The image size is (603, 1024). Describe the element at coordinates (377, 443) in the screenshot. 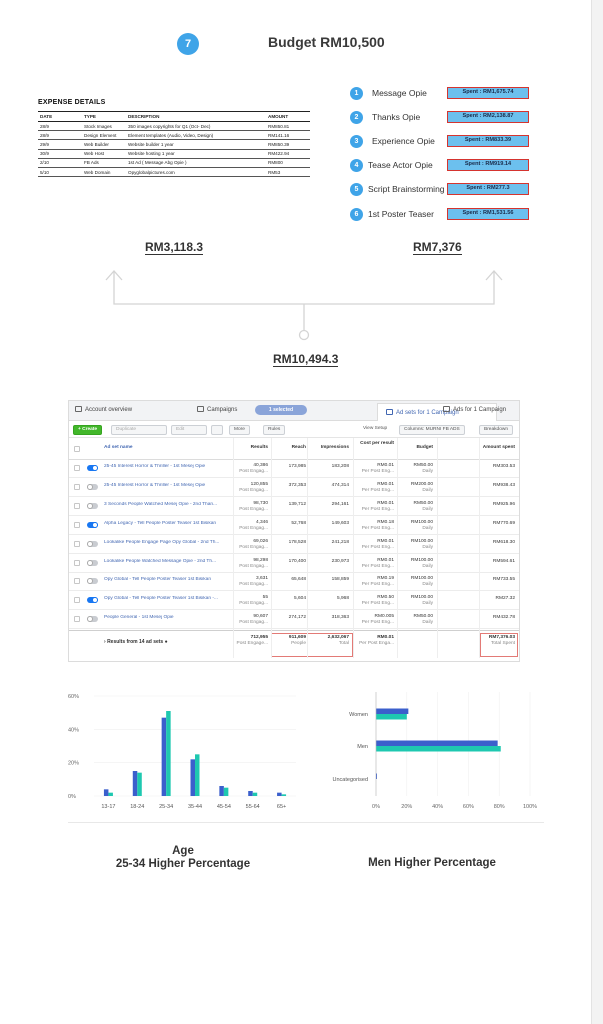

I see `header-cost-per-result: Cost per result` at that location.